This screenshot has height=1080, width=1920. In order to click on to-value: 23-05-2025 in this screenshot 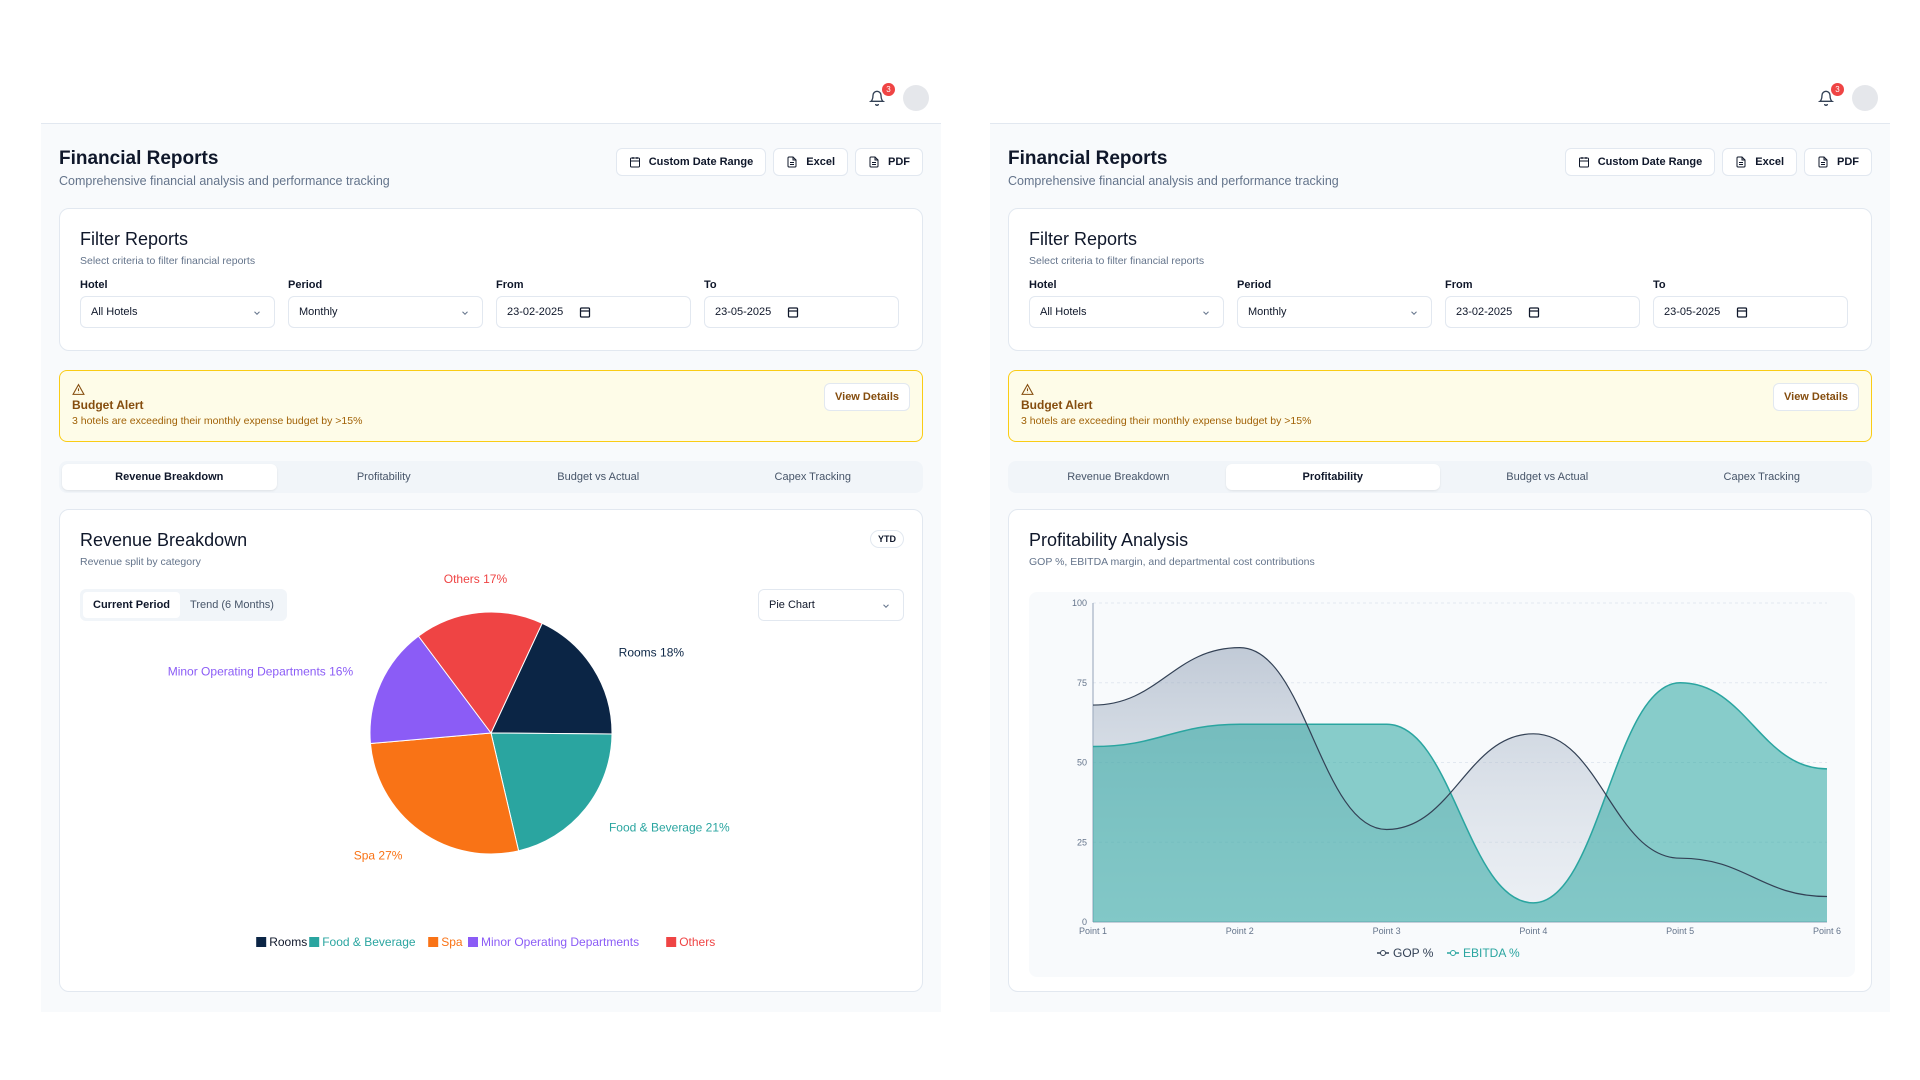, I will do `click(1692, 312)`.